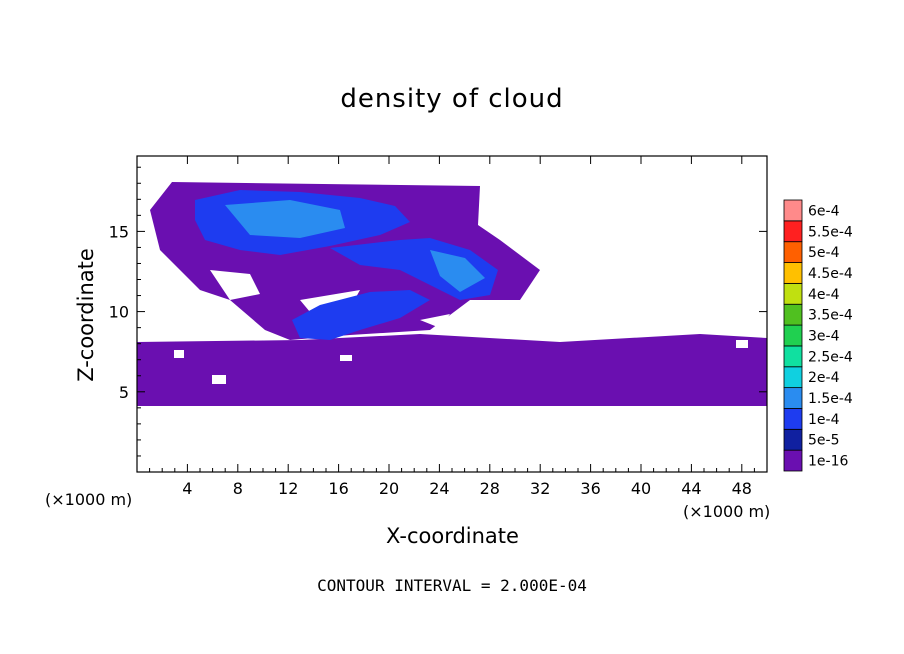 Image resolution: width=904 pixels, height=654 pixels. I want to click on lower-layer-region, so click(452, 370).